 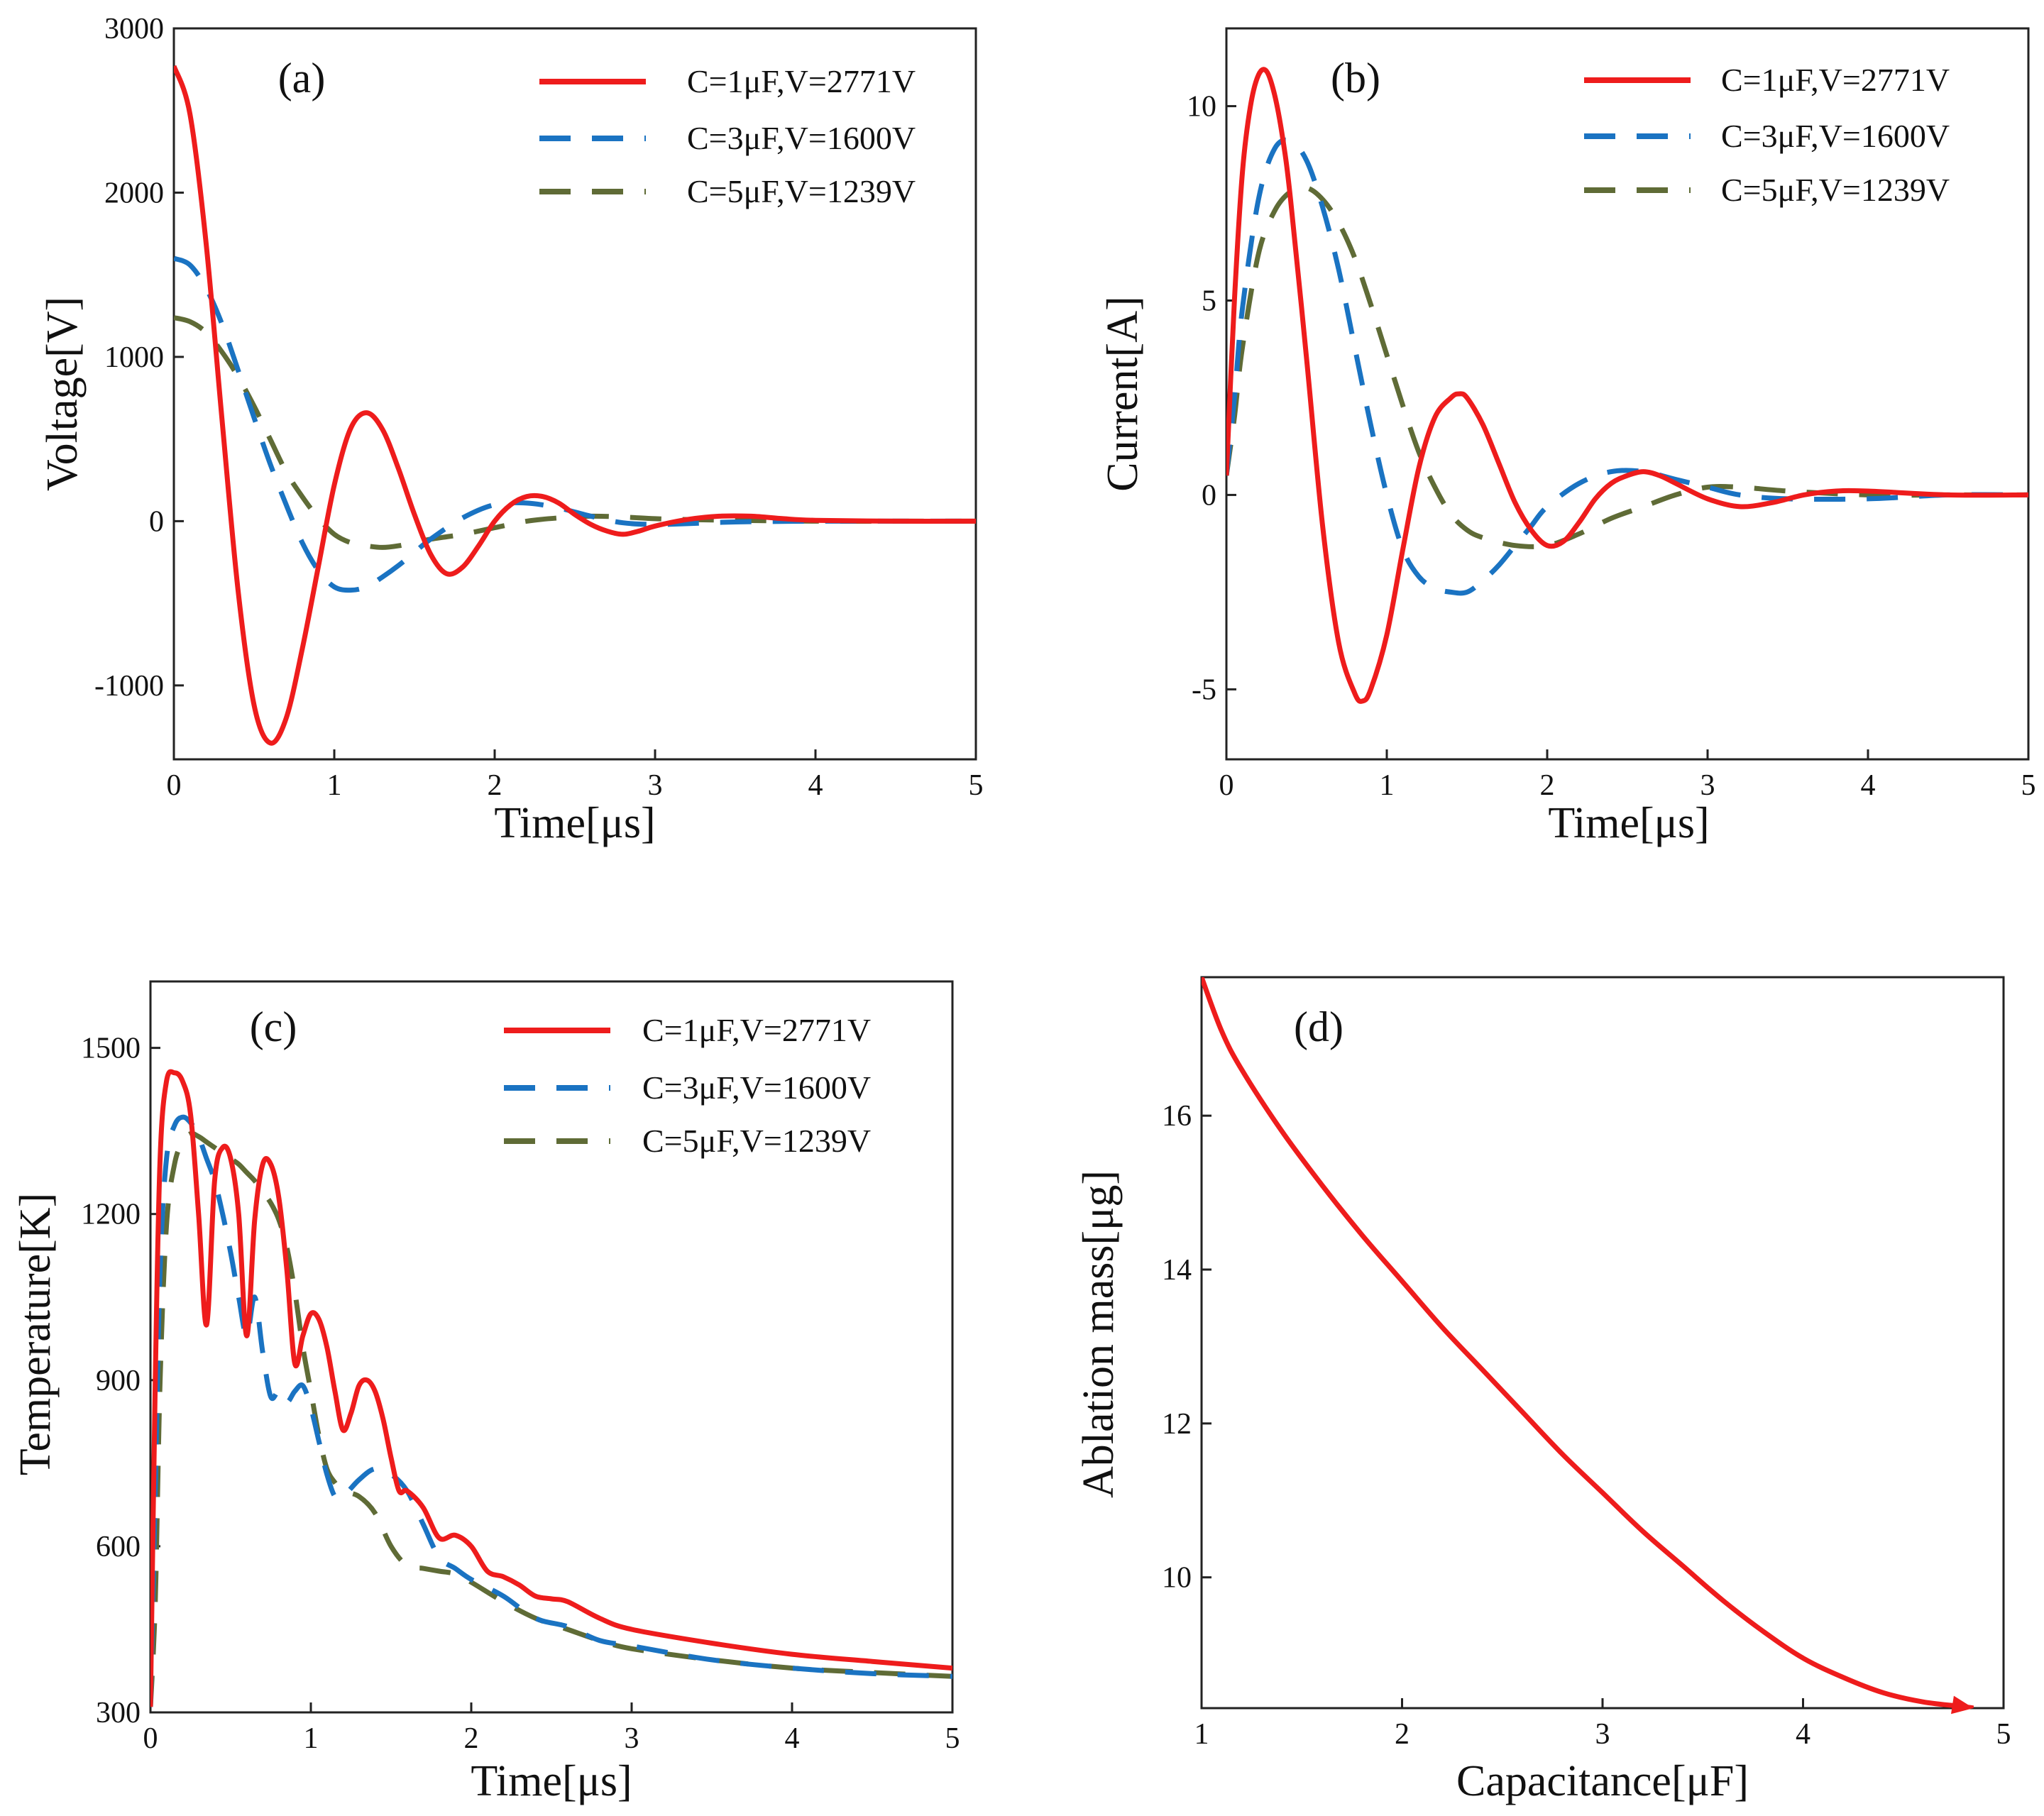 I want to click on x-tick-label-c-1: 1, so click(x=311, y=1739).